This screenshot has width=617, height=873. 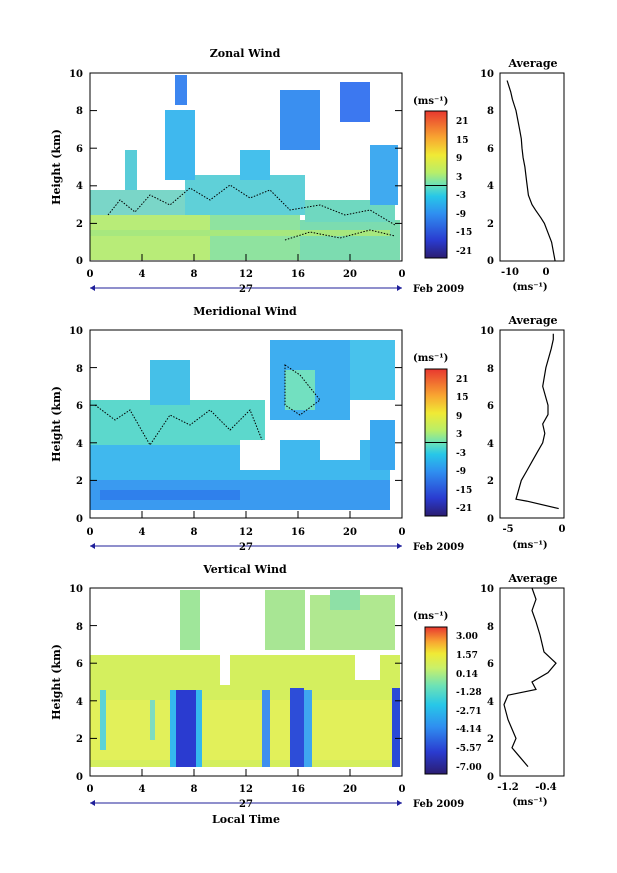 I want to click on meridional-average-y-tick-labels: 0 2 4 6 8 10, so click(x=487, y=425).